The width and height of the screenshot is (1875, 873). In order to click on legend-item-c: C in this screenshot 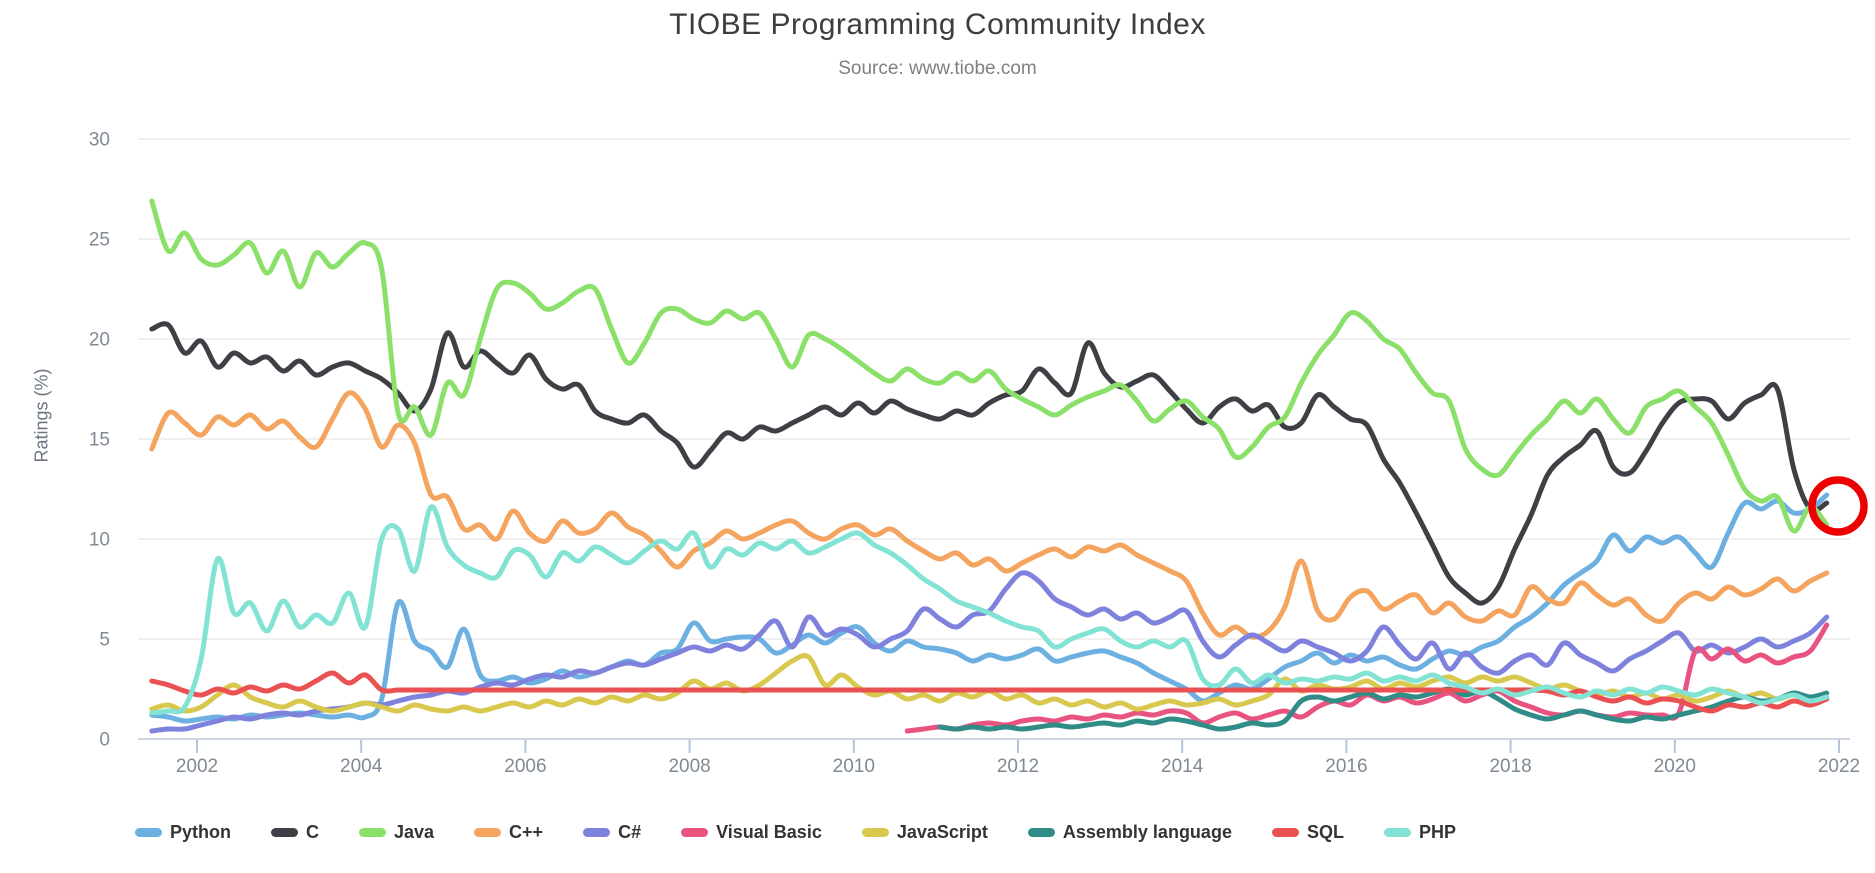, I will do `click(295, 832)`.